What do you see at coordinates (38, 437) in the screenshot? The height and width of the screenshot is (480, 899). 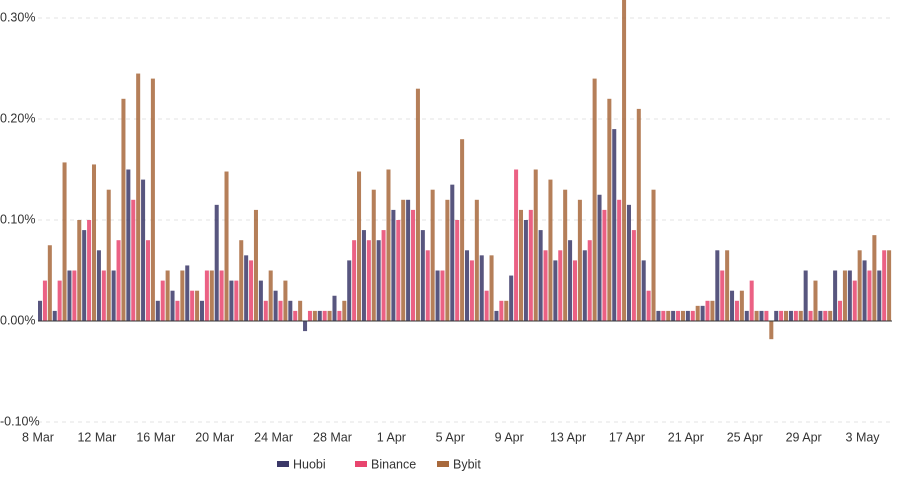 I see `x-tick-label: 8 Mar` at bounding box center [38, 437].